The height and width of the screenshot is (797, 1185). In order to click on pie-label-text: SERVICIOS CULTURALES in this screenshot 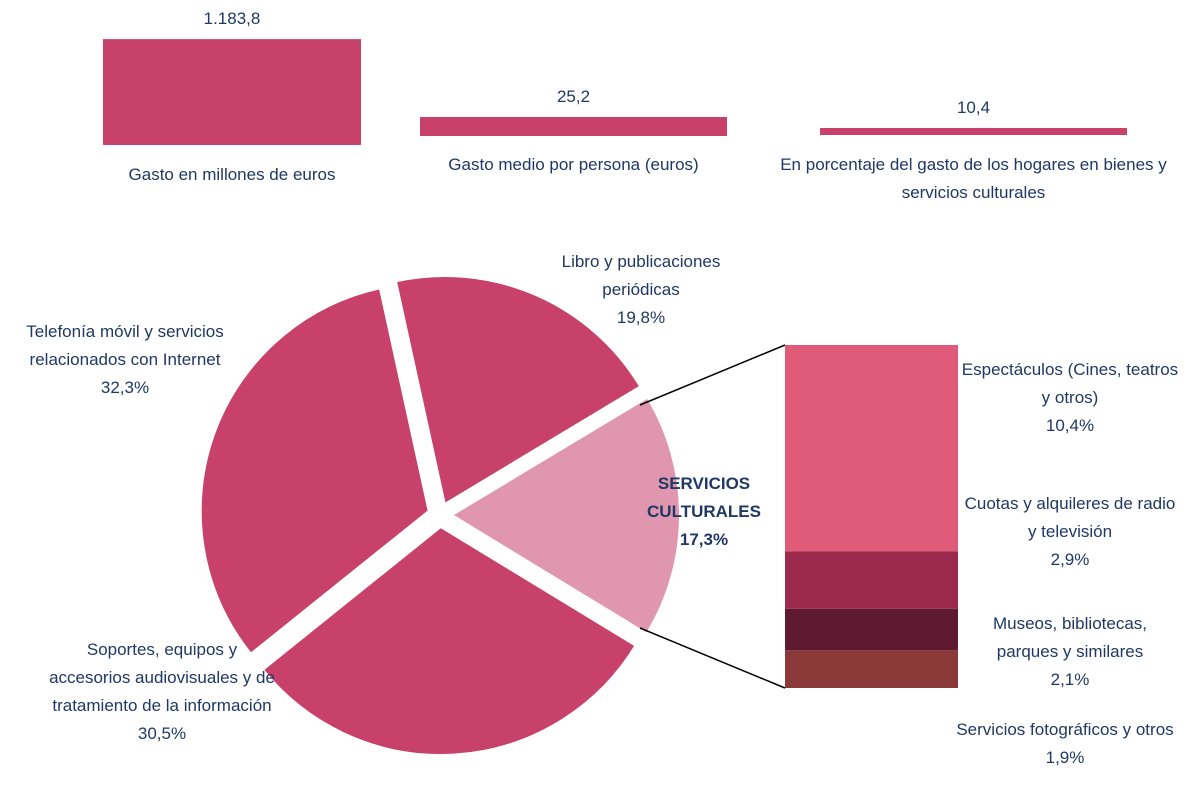, I will do `click(704, 497)`.